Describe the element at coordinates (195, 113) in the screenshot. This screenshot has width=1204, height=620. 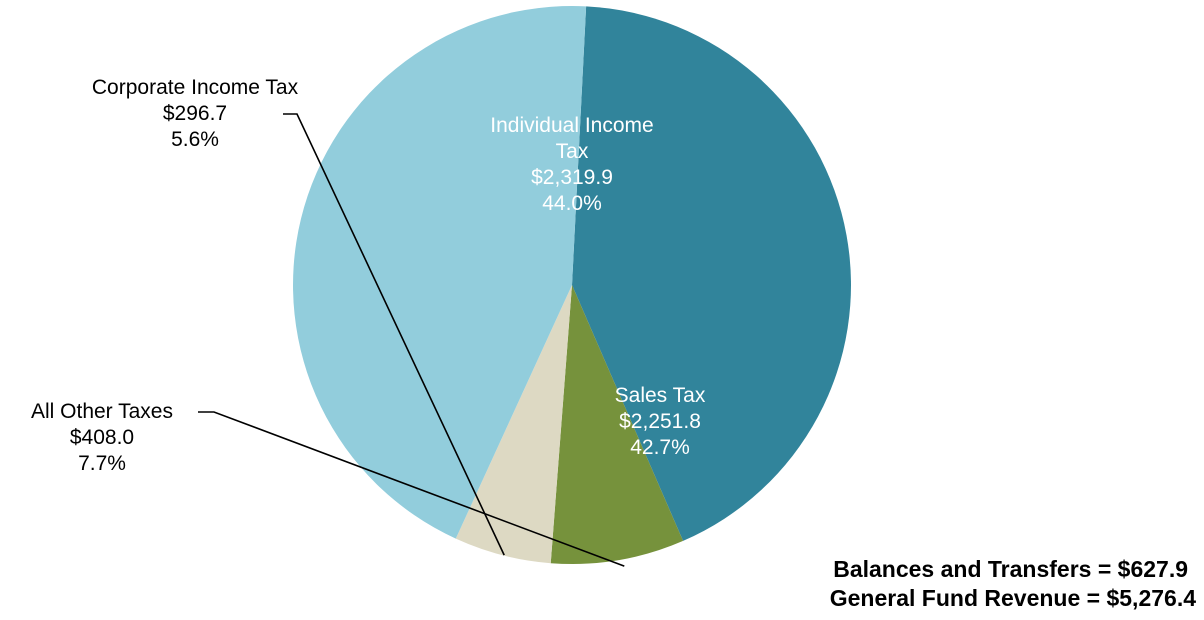
I see `slice-label-corporate: Corporate Income Tax $296.7 5.6%` at that location.